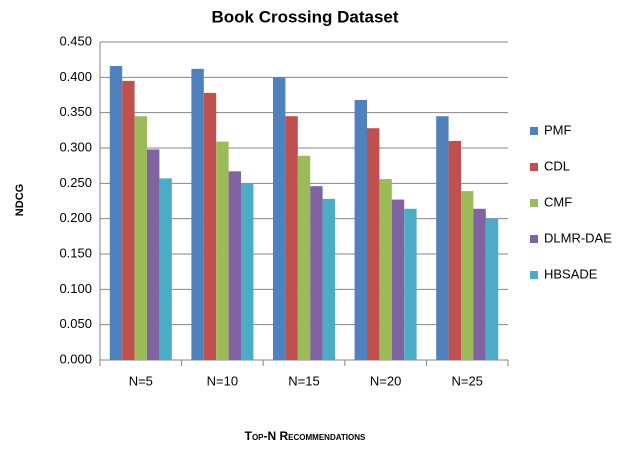 The image size is (642, 454). Describe the element at coordinates (75, 217) in the screenshot. I see `y-tick-label: 0.200` at that location.